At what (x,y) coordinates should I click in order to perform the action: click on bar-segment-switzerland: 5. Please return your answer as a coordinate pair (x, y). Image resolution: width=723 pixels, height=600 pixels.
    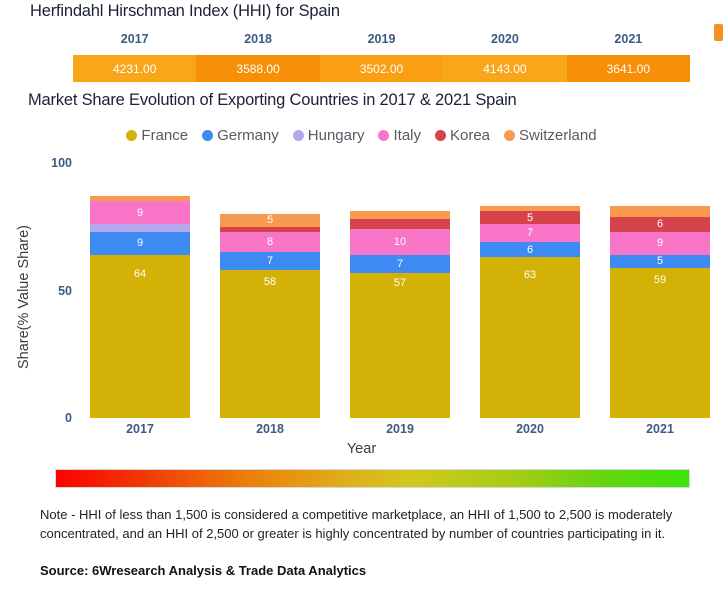
    Looking at the image, I should click on (270, 220).